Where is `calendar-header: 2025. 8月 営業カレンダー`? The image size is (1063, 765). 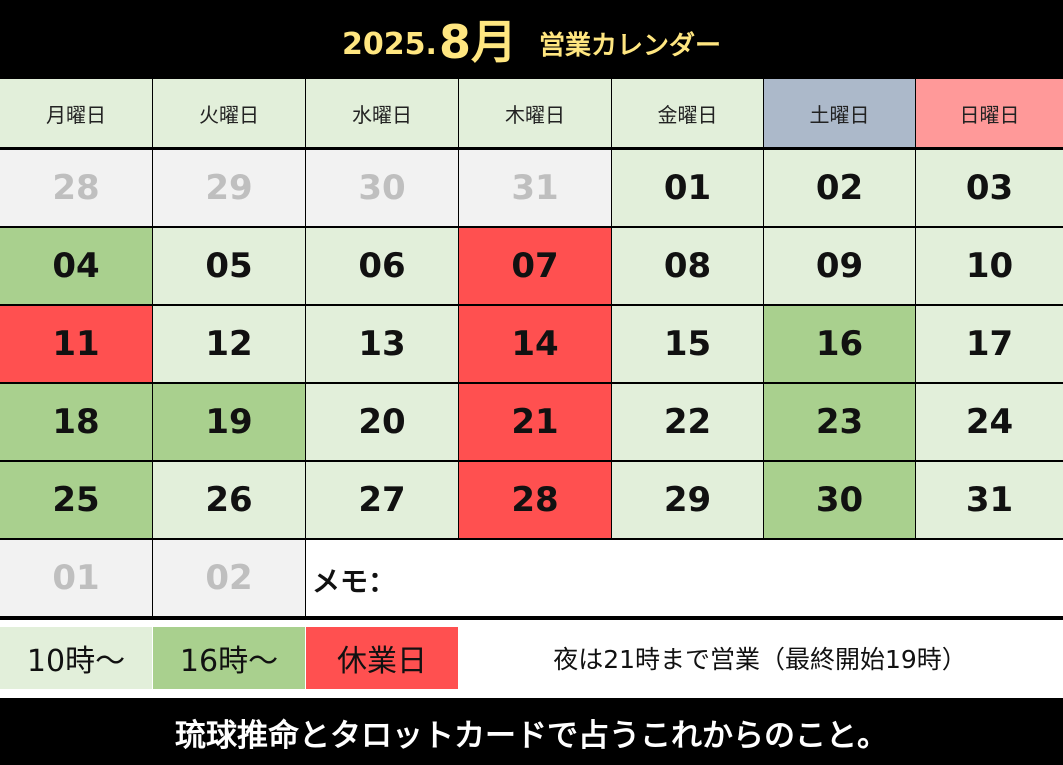
calendar-header: 2025. 8月 営業カレンダー is located at coordinates (531, 39).